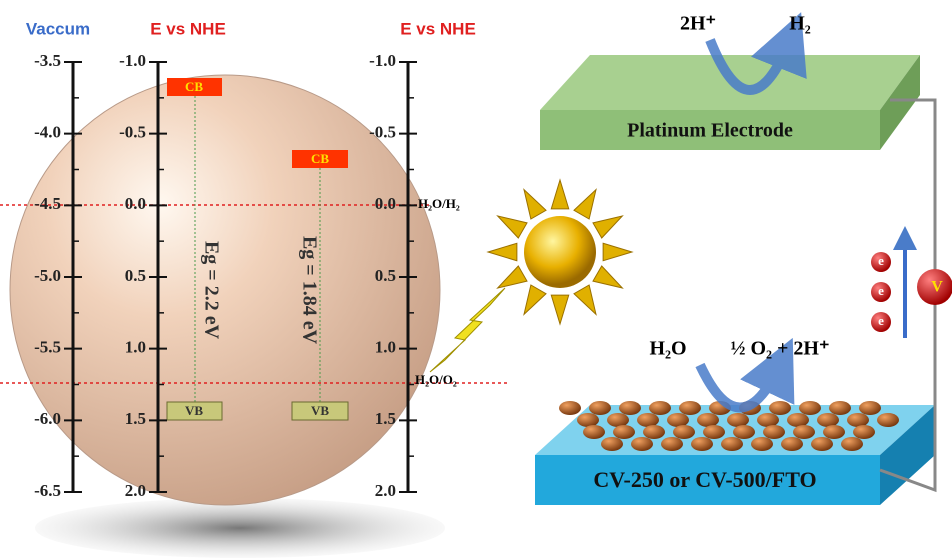  What do you see at coordinates (800, 24) in the screenshot?
I see `product: H₂` at bounding box center [800, 24].